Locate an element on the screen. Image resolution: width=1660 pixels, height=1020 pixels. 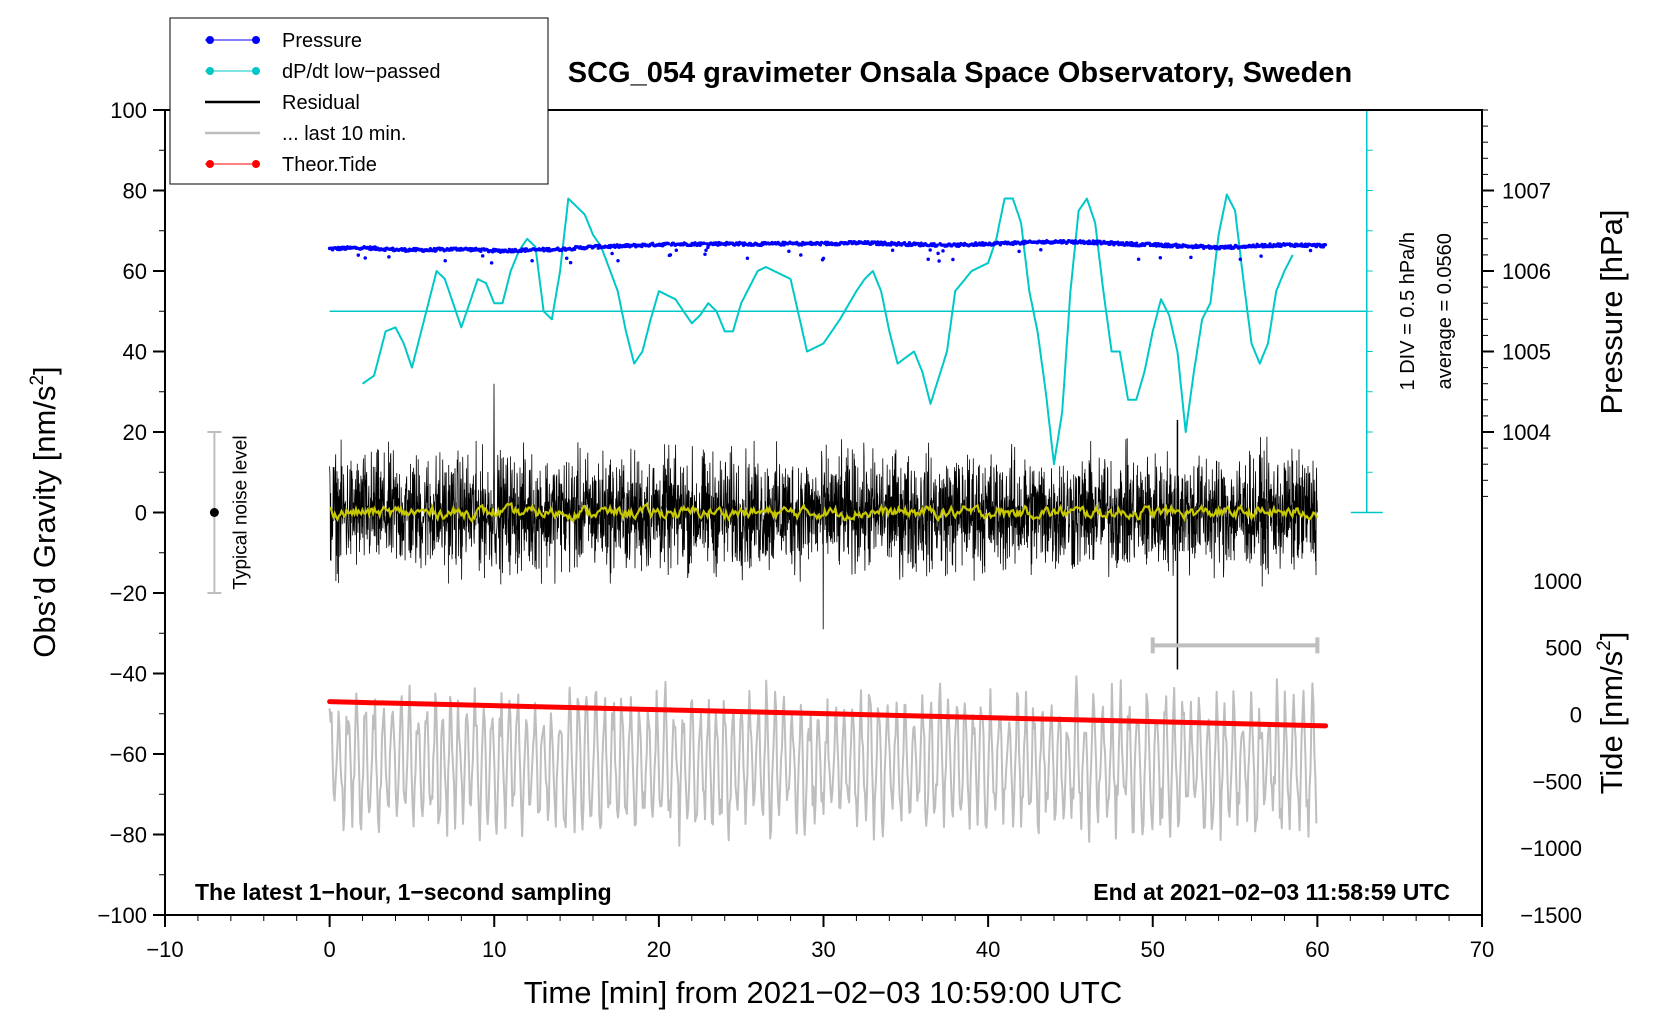
x-axis: −10 0 10 20 30 40 50 60 70 is located at coordinates (820, 938).